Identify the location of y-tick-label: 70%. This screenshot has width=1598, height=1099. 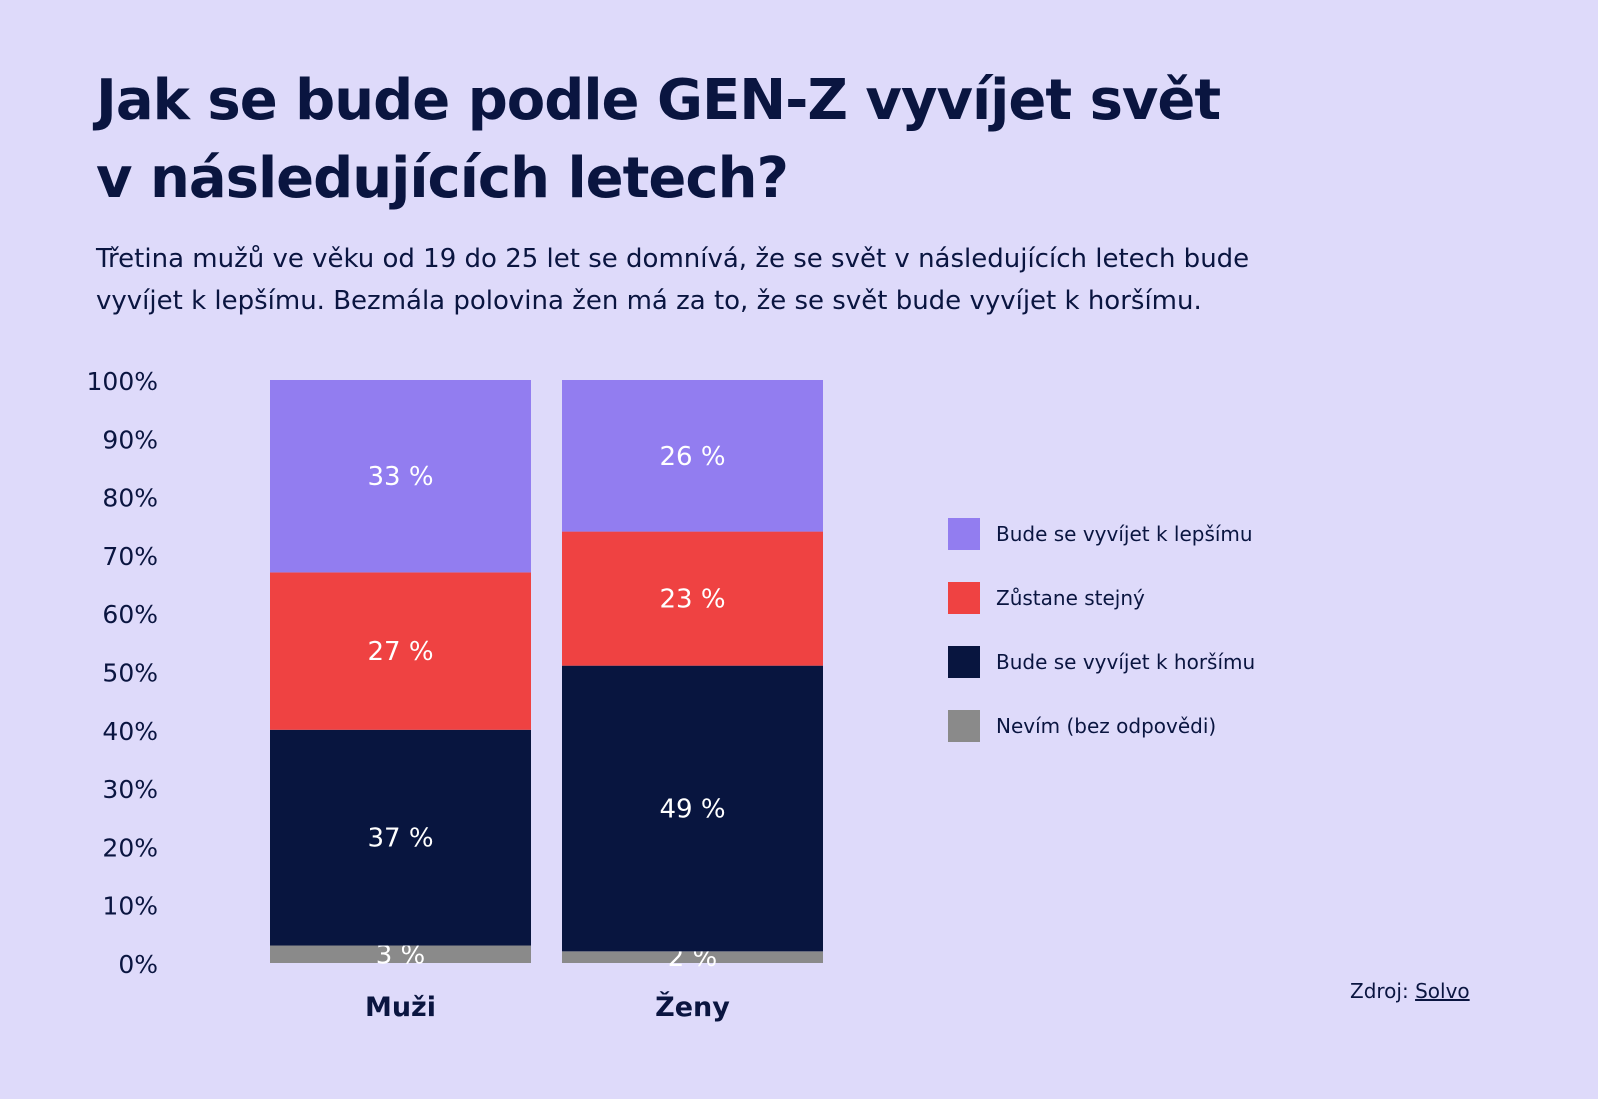
(130, 556).